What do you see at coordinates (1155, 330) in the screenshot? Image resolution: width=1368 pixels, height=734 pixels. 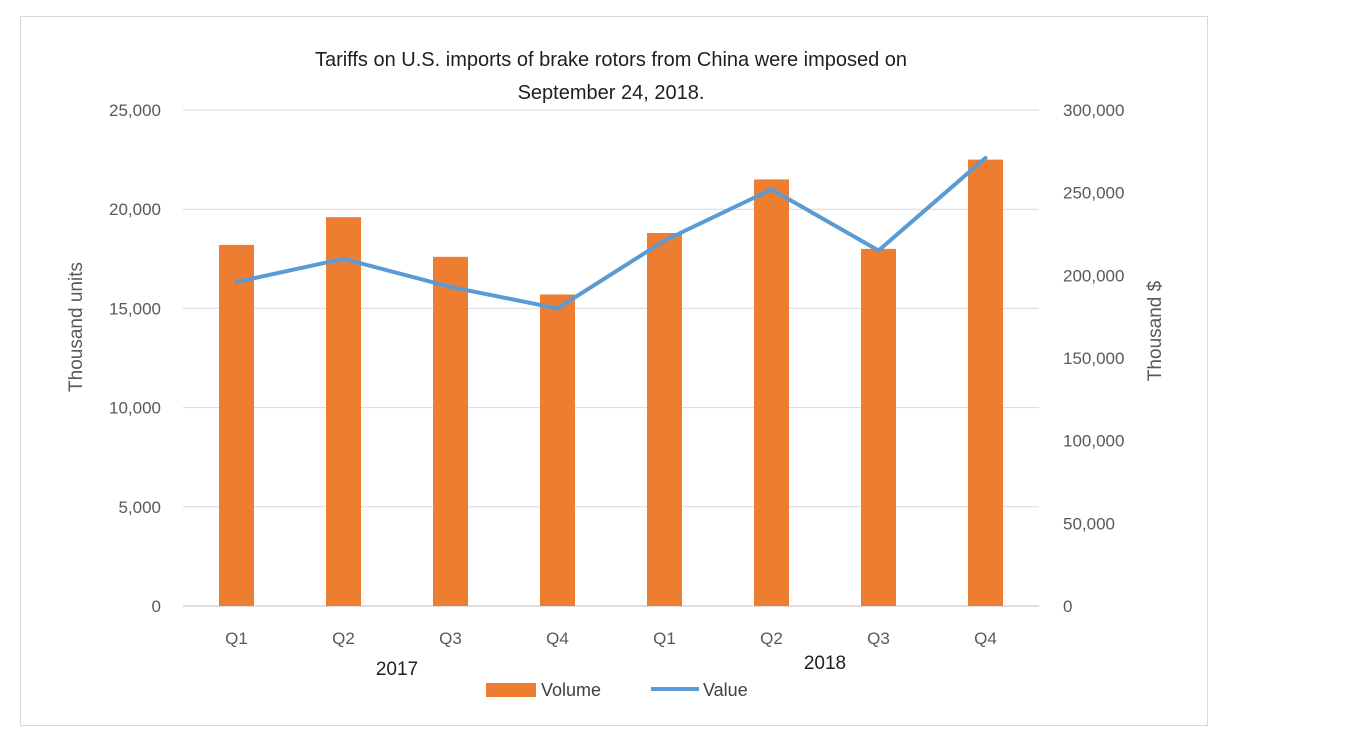 I see `right-axis-title: Thousand $` at bounding box center [1155, 330].